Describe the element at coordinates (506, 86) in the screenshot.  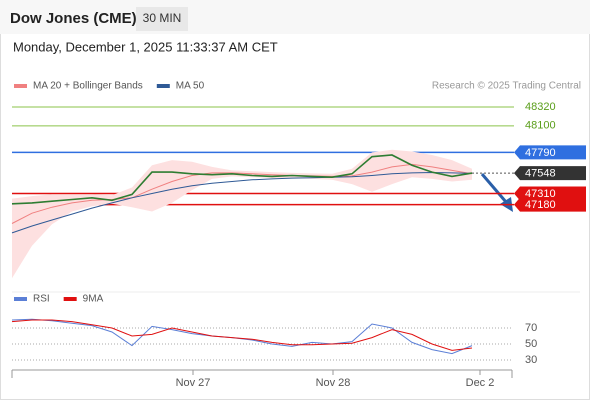
I see `source: Research © 2025 Trading Central` at that location.